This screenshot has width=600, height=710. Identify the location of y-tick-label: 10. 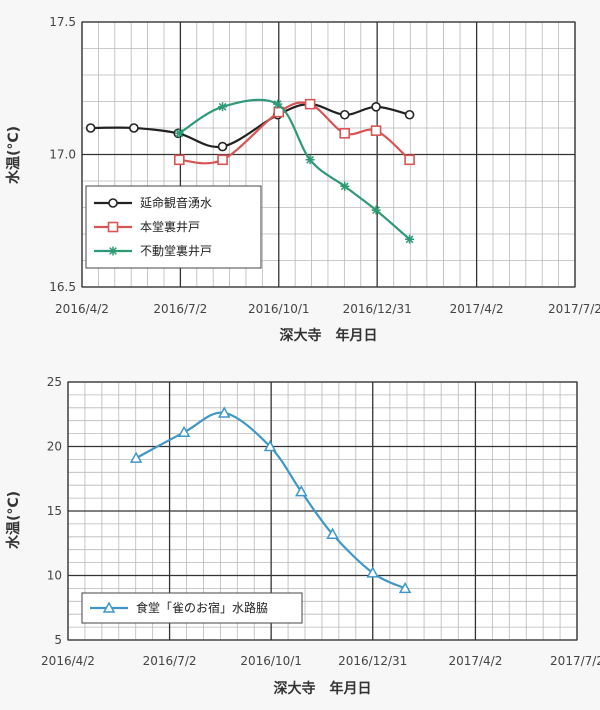
(54, 576).